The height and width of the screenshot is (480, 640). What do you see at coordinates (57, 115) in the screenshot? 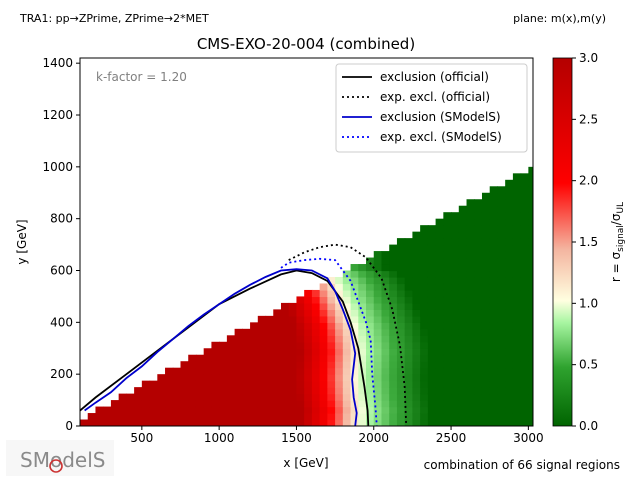
I see `y-tick-label: 1200` at bounding box center [57, 115].